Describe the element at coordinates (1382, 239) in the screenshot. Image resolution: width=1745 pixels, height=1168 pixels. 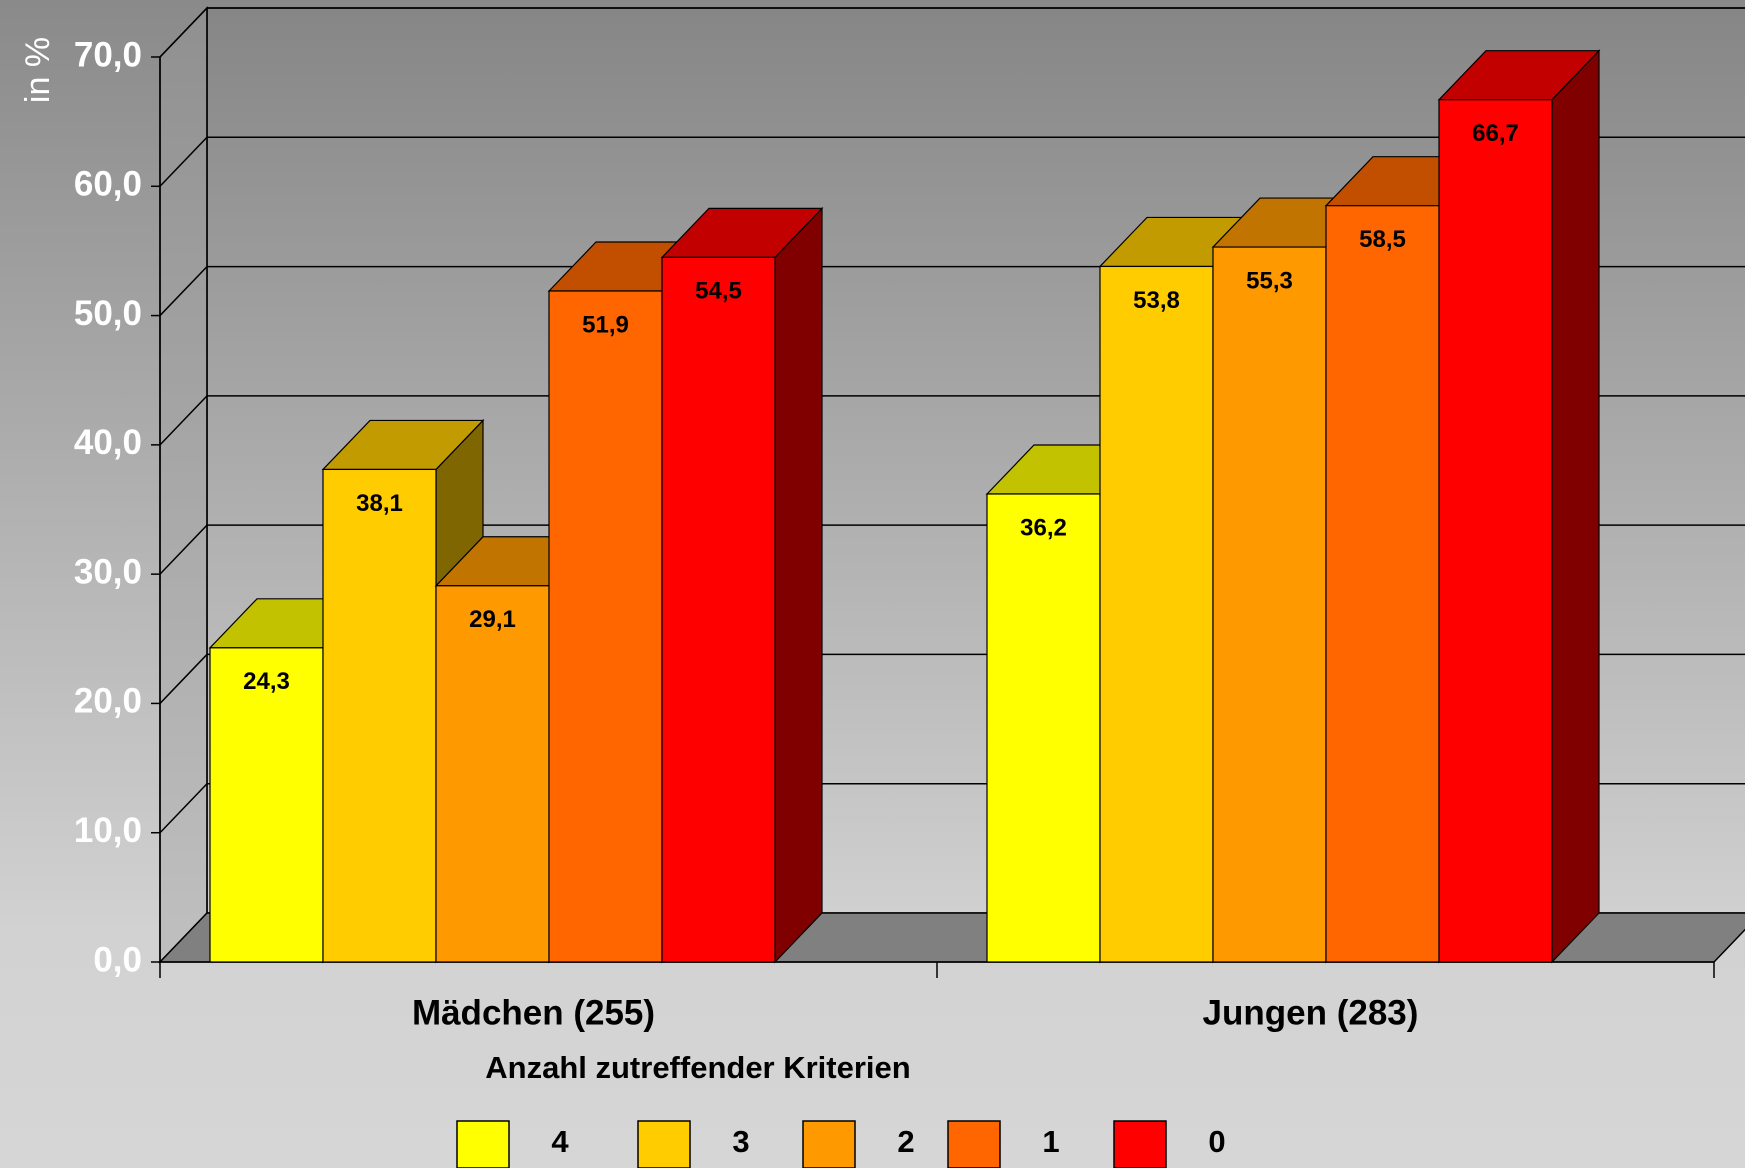
I see `data-label: 58,5` at that location.